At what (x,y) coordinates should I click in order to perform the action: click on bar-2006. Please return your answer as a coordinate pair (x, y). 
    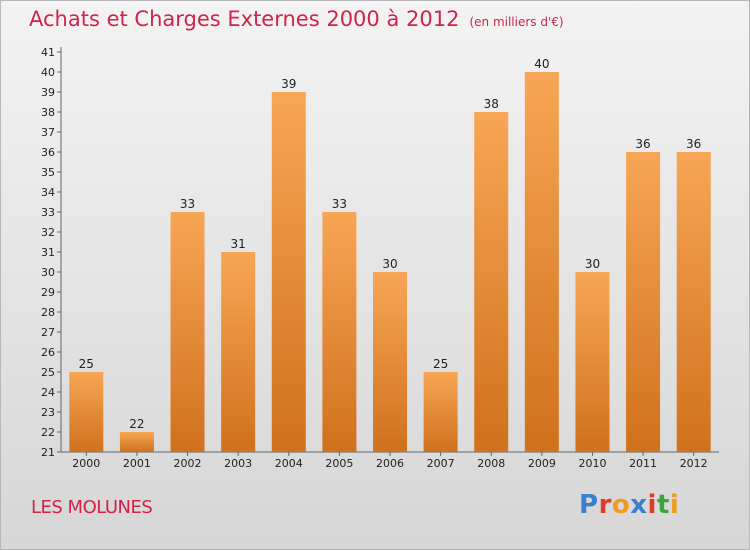
    Looking at the image, I should click on (390, 362).